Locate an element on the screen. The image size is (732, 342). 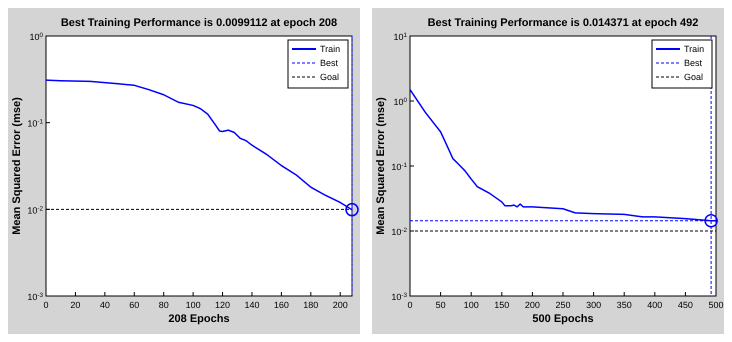
x-tick-label: 40 is located at coordinates (105, 305).